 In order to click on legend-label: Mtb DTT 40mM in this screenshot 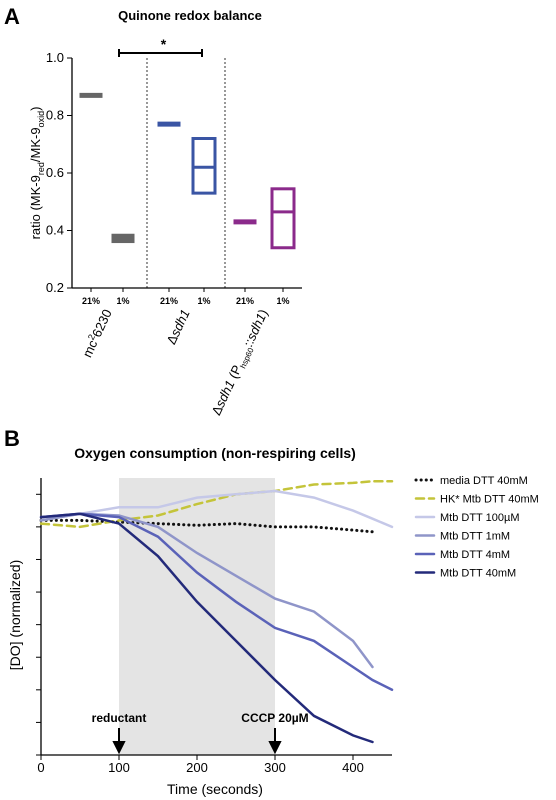, I will do `click(478, 574)`.